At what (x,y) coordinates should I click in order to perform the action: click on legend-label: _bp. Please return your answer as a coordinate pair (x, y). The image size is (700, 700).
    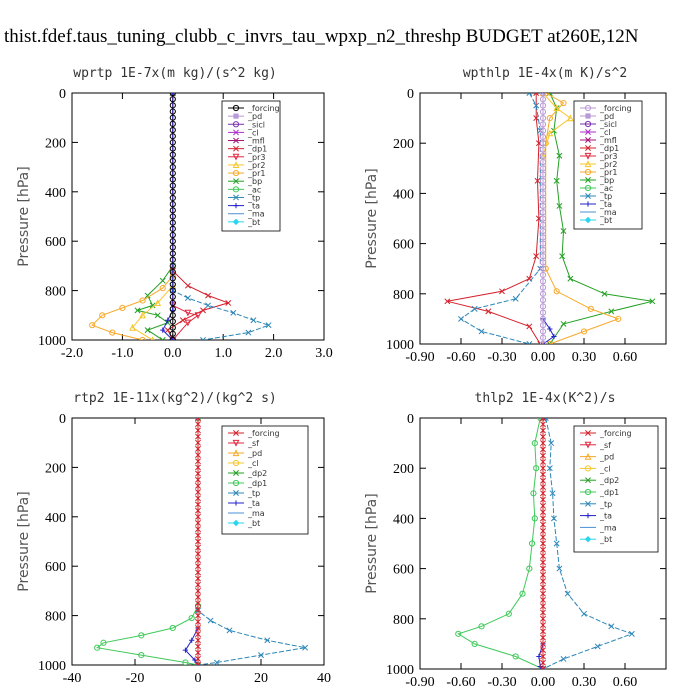
    Looking at the image, I should click on (254, 181).